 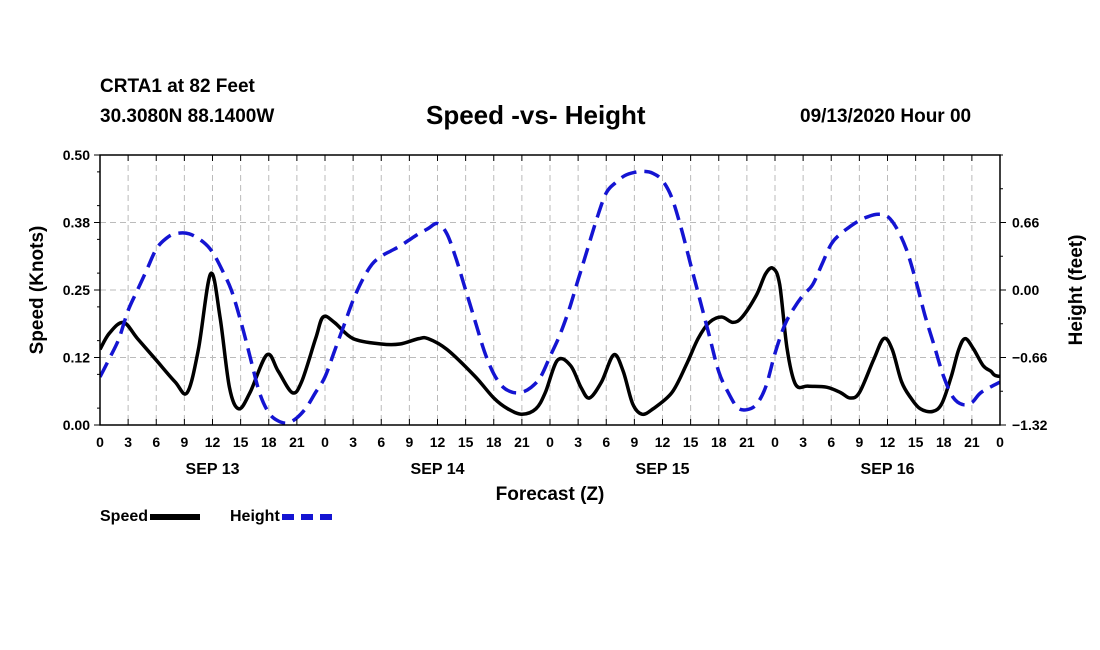 I want to click on legend-height-swatch, so click(x=306, y=516).